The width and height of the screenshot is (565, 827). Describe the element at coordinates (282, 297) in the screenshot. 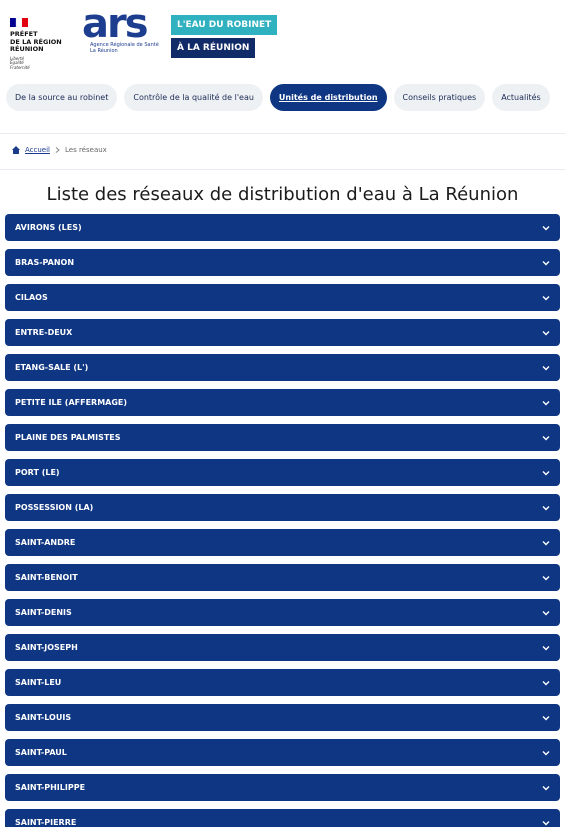

I see `accordion-item: CILAOS` at that location.